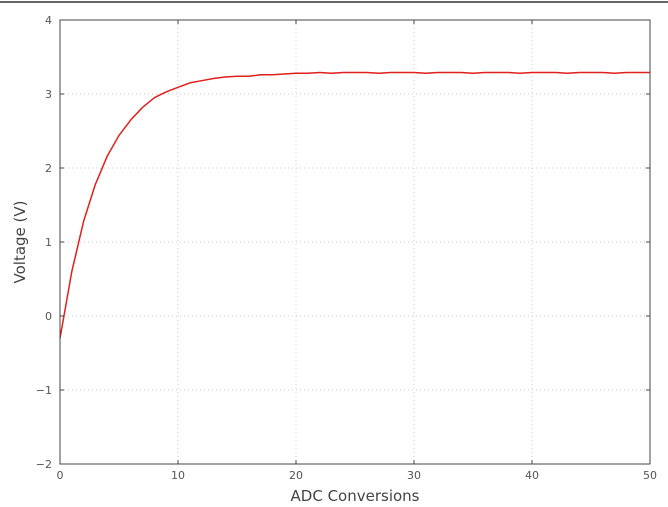 The width and height of the screenshot is (668, 507). I want to click on y-tick-label: −2, so click(44, 464).